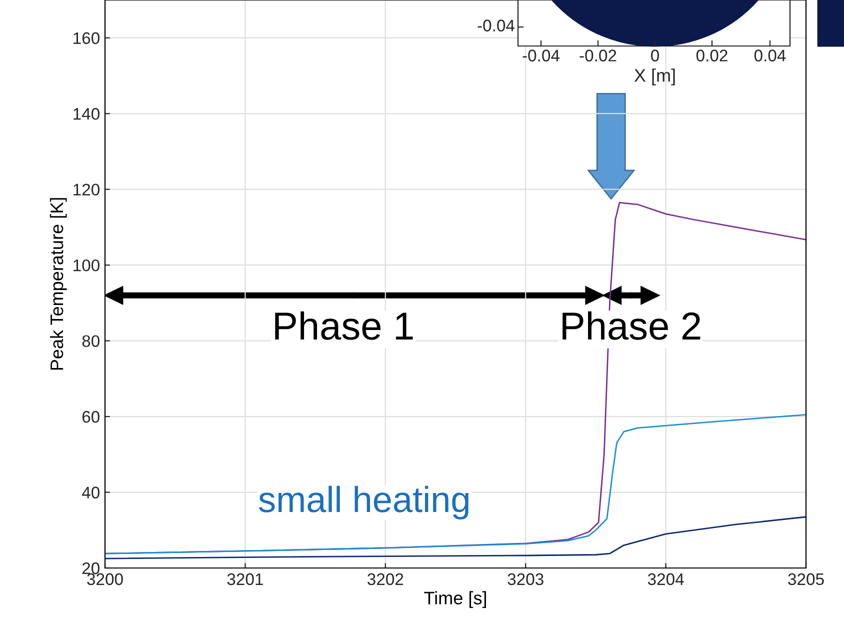  What do you see at coordinates (58, 284) in the screenshot?
I see `y-axis-title: Peak Temperature [K]` at bounding box center [58, 284].